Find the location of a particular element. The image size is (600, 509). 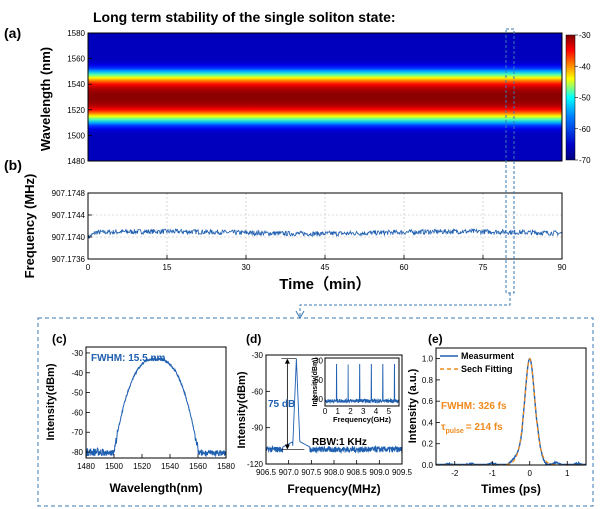

autocorrelation-trace is located at coordinates (511, 412).